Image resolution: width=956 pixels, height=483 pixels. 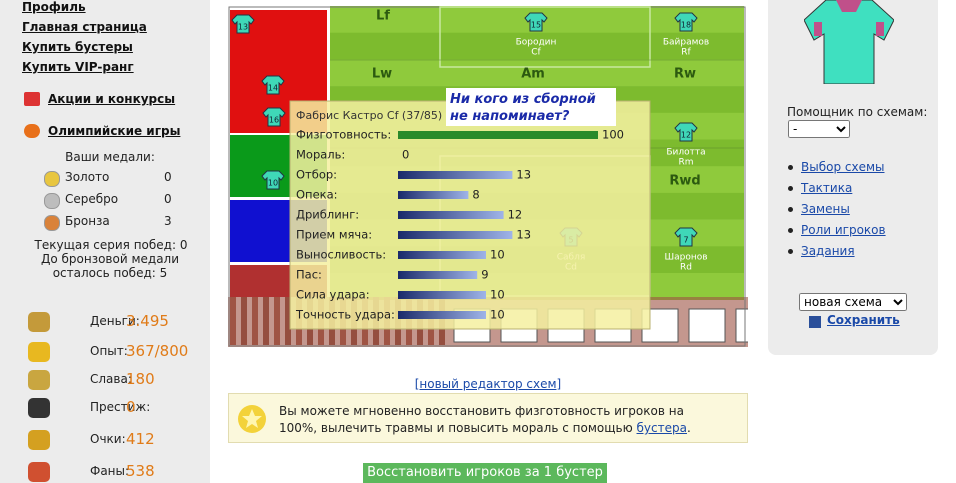 What do you see at coordinates (316, 175) in the screenshot?
I see `stat-label: Отбор:` at bounding box center [316, 175].